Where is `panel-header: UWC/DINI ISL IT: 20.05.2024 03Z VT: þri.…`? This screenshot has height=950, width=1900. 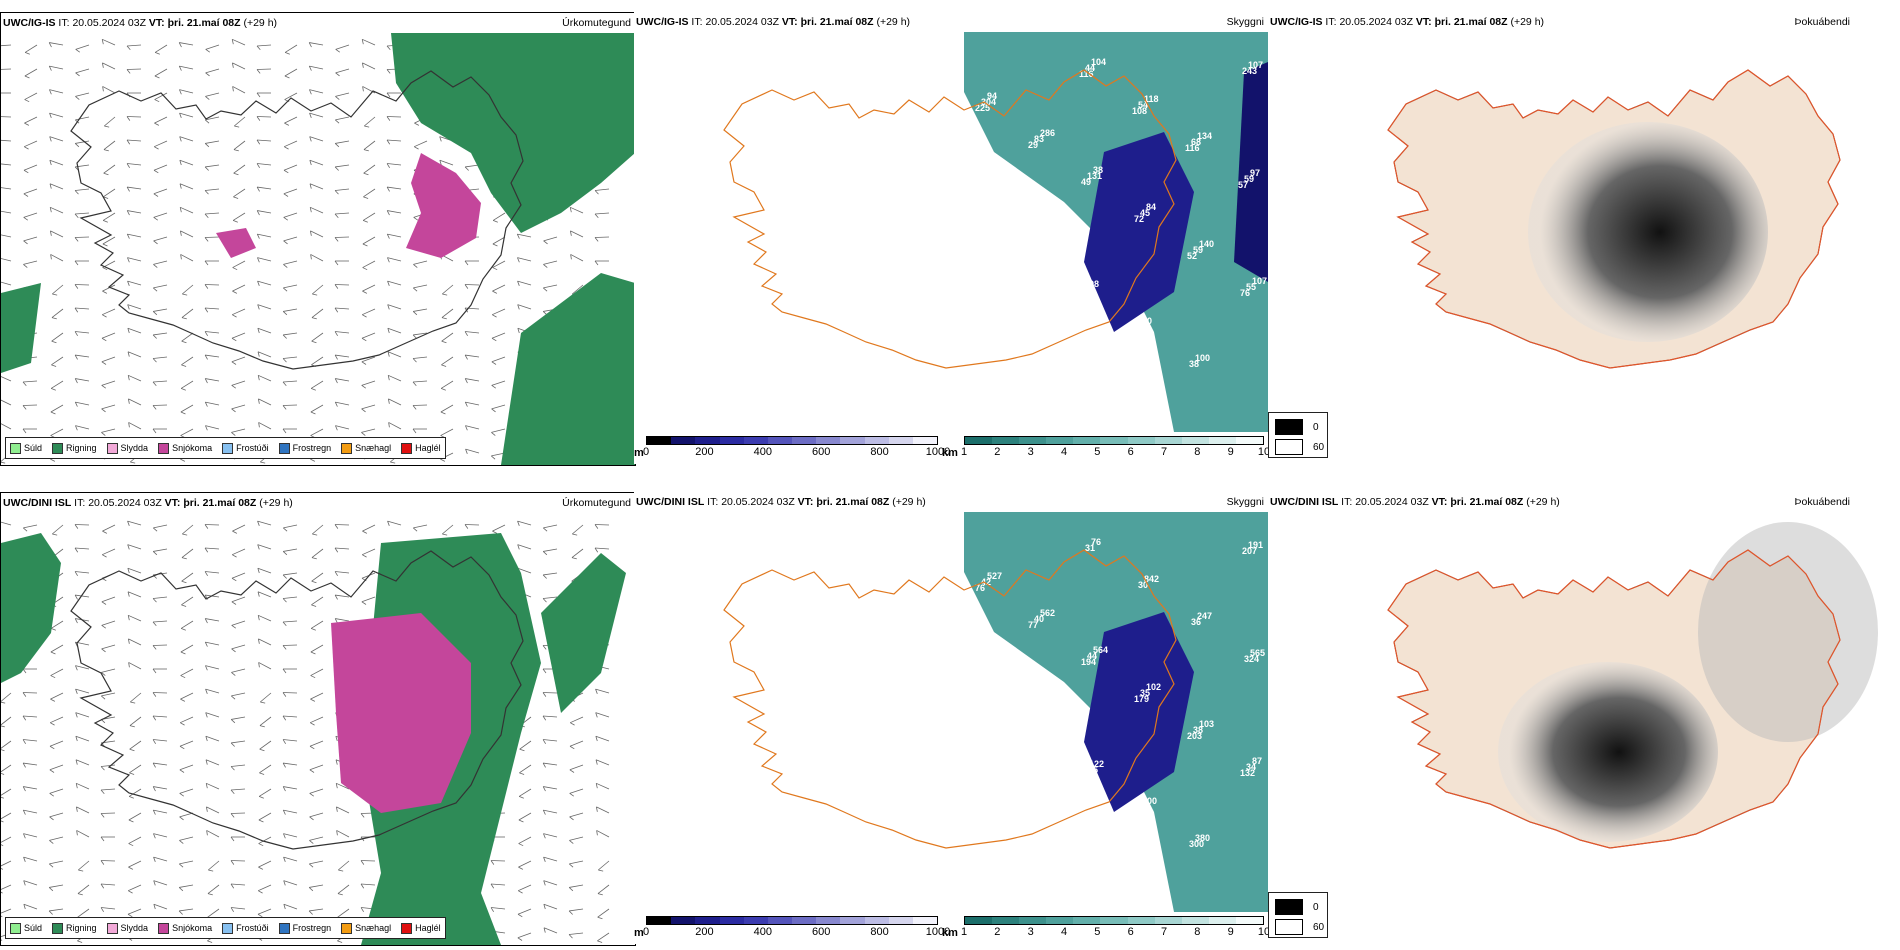 panel-header: UWC/DINI ISL IT: 20.05.2024 03Z VT: þri.… is located at coordinates (951, 502).